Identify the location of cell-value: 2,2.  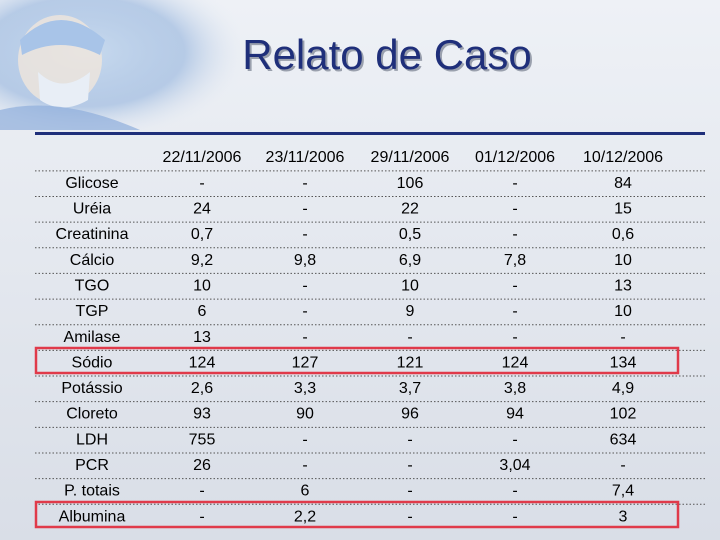
(305, 516).